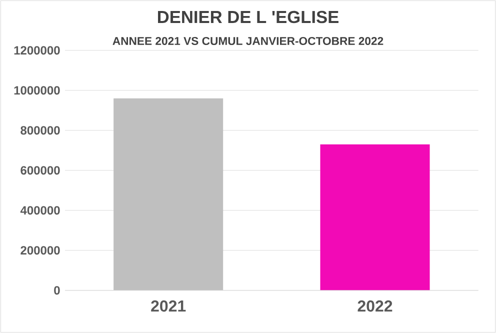 The image size is (496, 333). I want to click on x-tick-label: 2022, so click(375, 306).